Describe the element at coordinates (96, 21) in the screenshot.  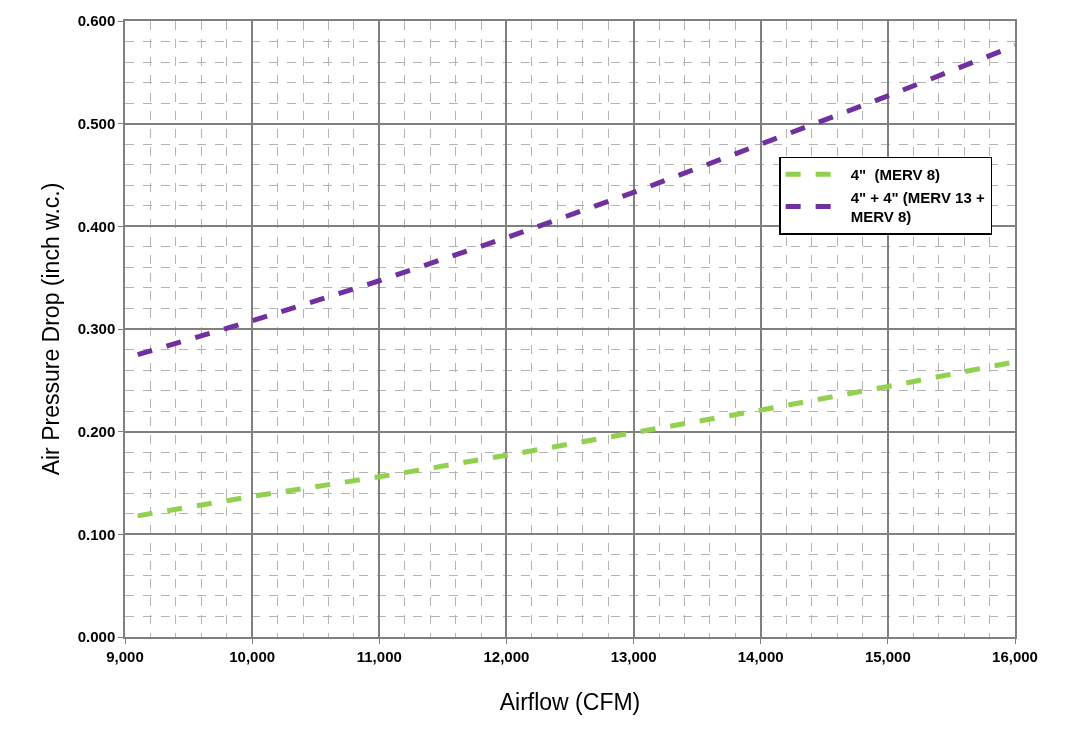
I see `y-tick-label: 0.600` at that location.